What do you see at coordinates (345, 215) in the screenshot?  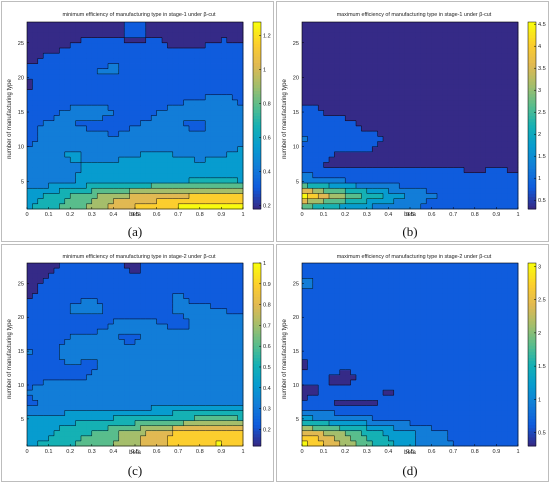 I see `x-tick-label: 0.2` at bounding box center [345, 215].